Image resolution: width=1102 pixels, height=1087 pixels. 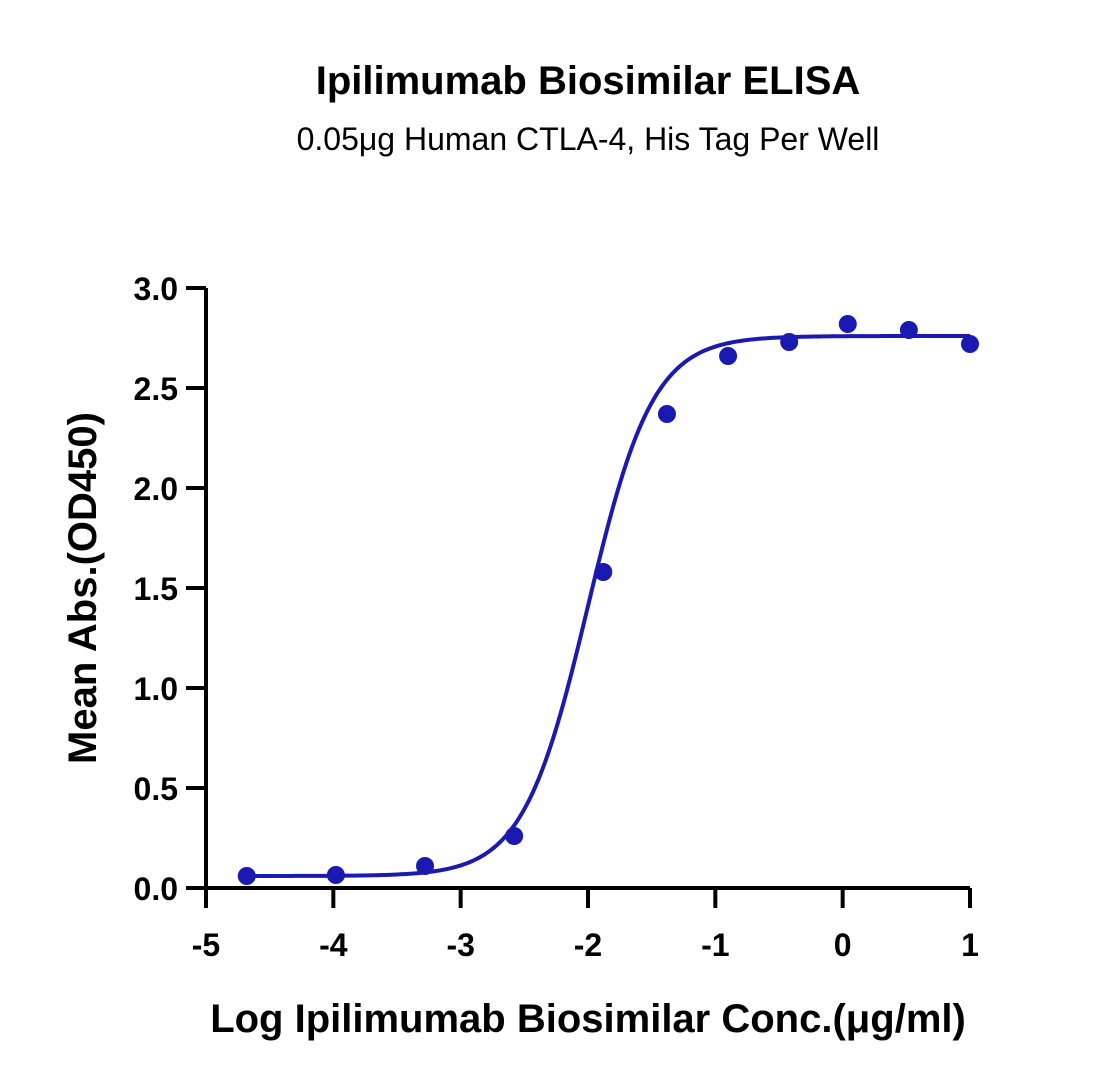 I want to click on y-tick-label: 1.5, so click(x=156, y=589).